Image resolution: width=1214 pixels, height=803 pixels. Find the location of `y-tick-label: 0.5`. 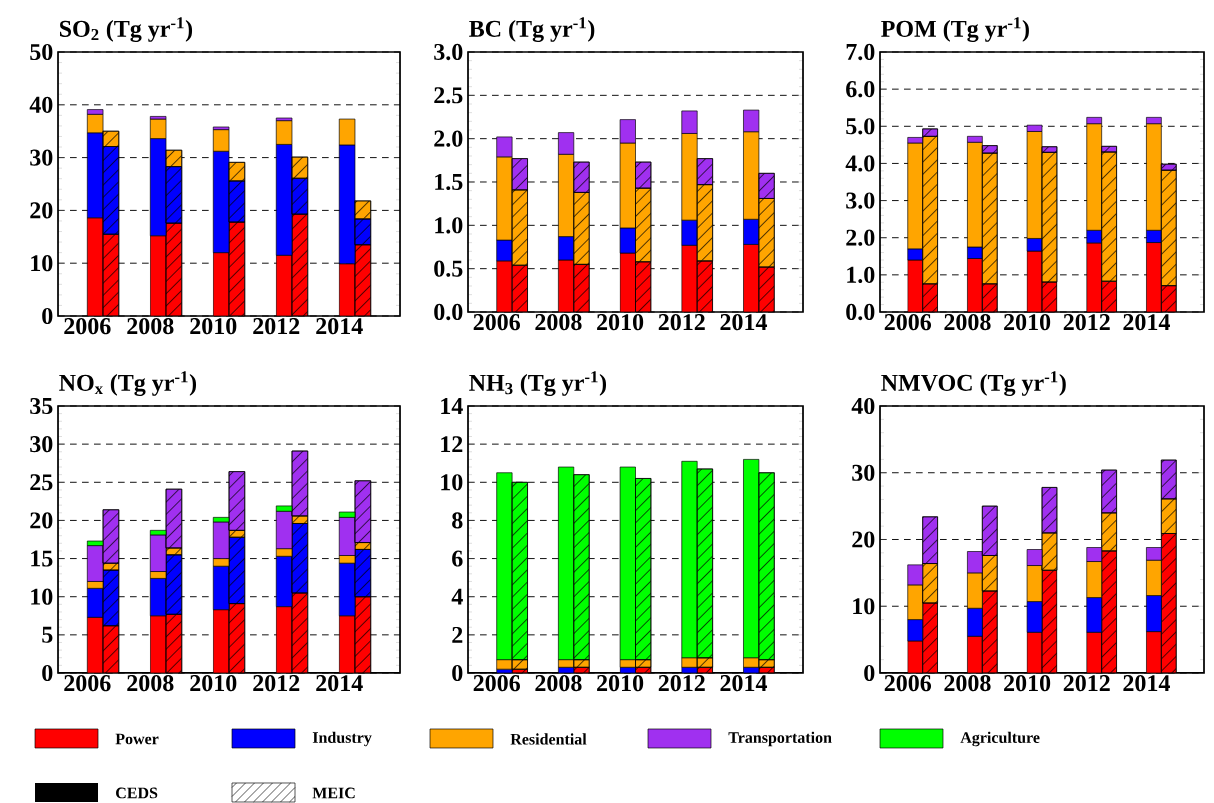

y-tick-label: 0.5 is located at coordinates (448, 268).